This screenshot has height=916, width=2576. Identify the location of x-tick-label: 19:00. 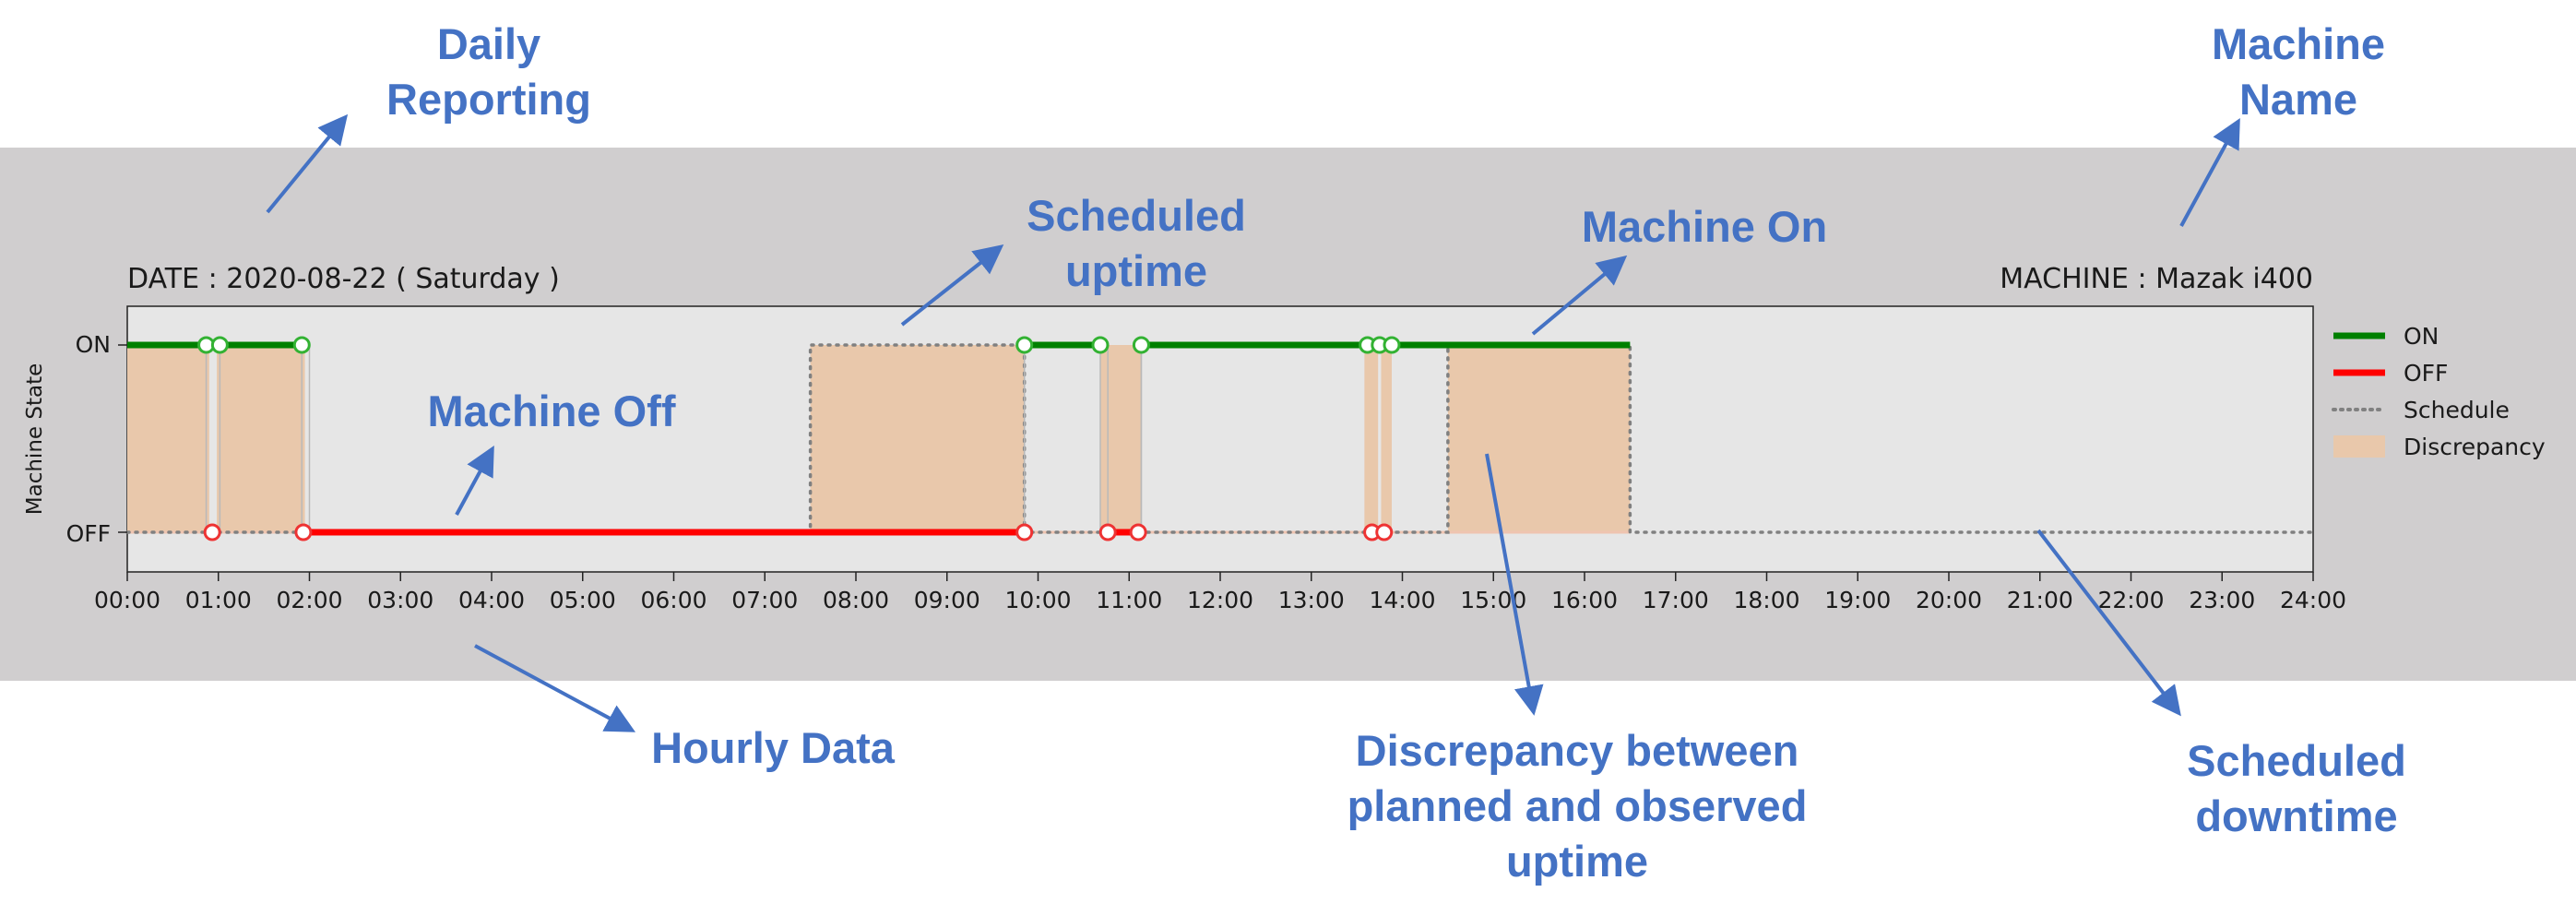
(1858, 600).